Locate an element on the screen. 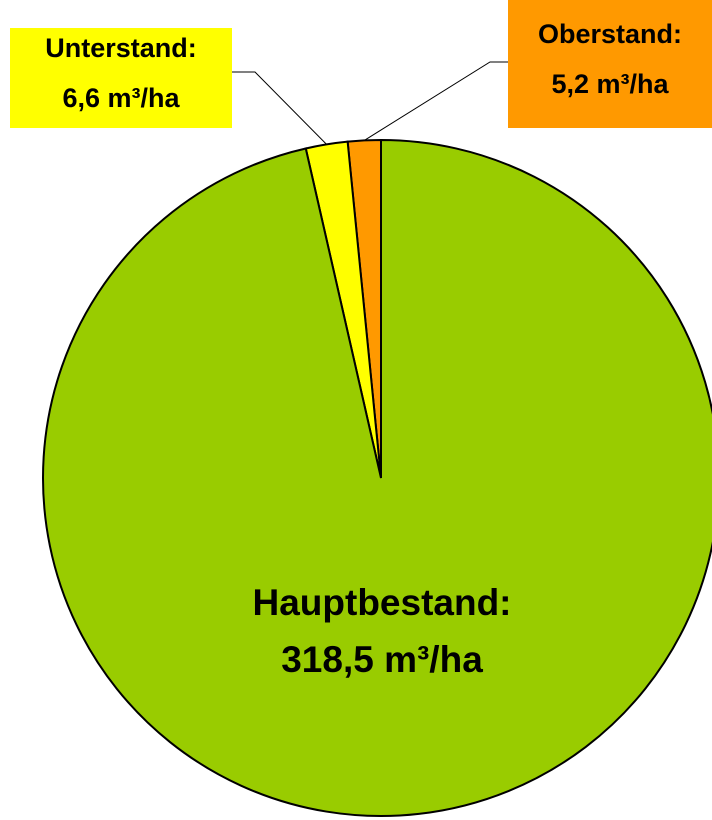 This screenshot has width=712, height=820. value-label: 318,5 m³/ha is located at coordinates (382, 659).